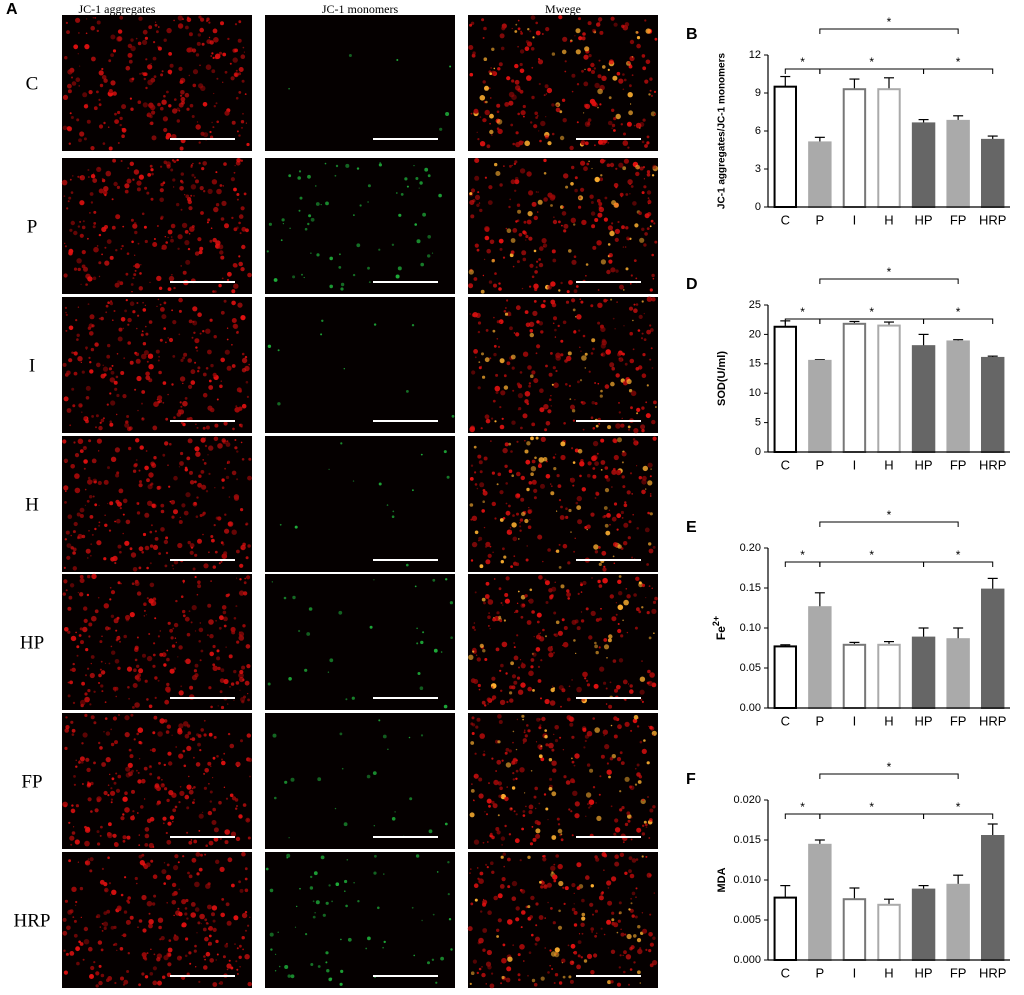 The height and width of the screenshot is (995, 1024). Describe the element at coordinates (360, 642) in the screenshot. I see `micrograph-background` at that location.